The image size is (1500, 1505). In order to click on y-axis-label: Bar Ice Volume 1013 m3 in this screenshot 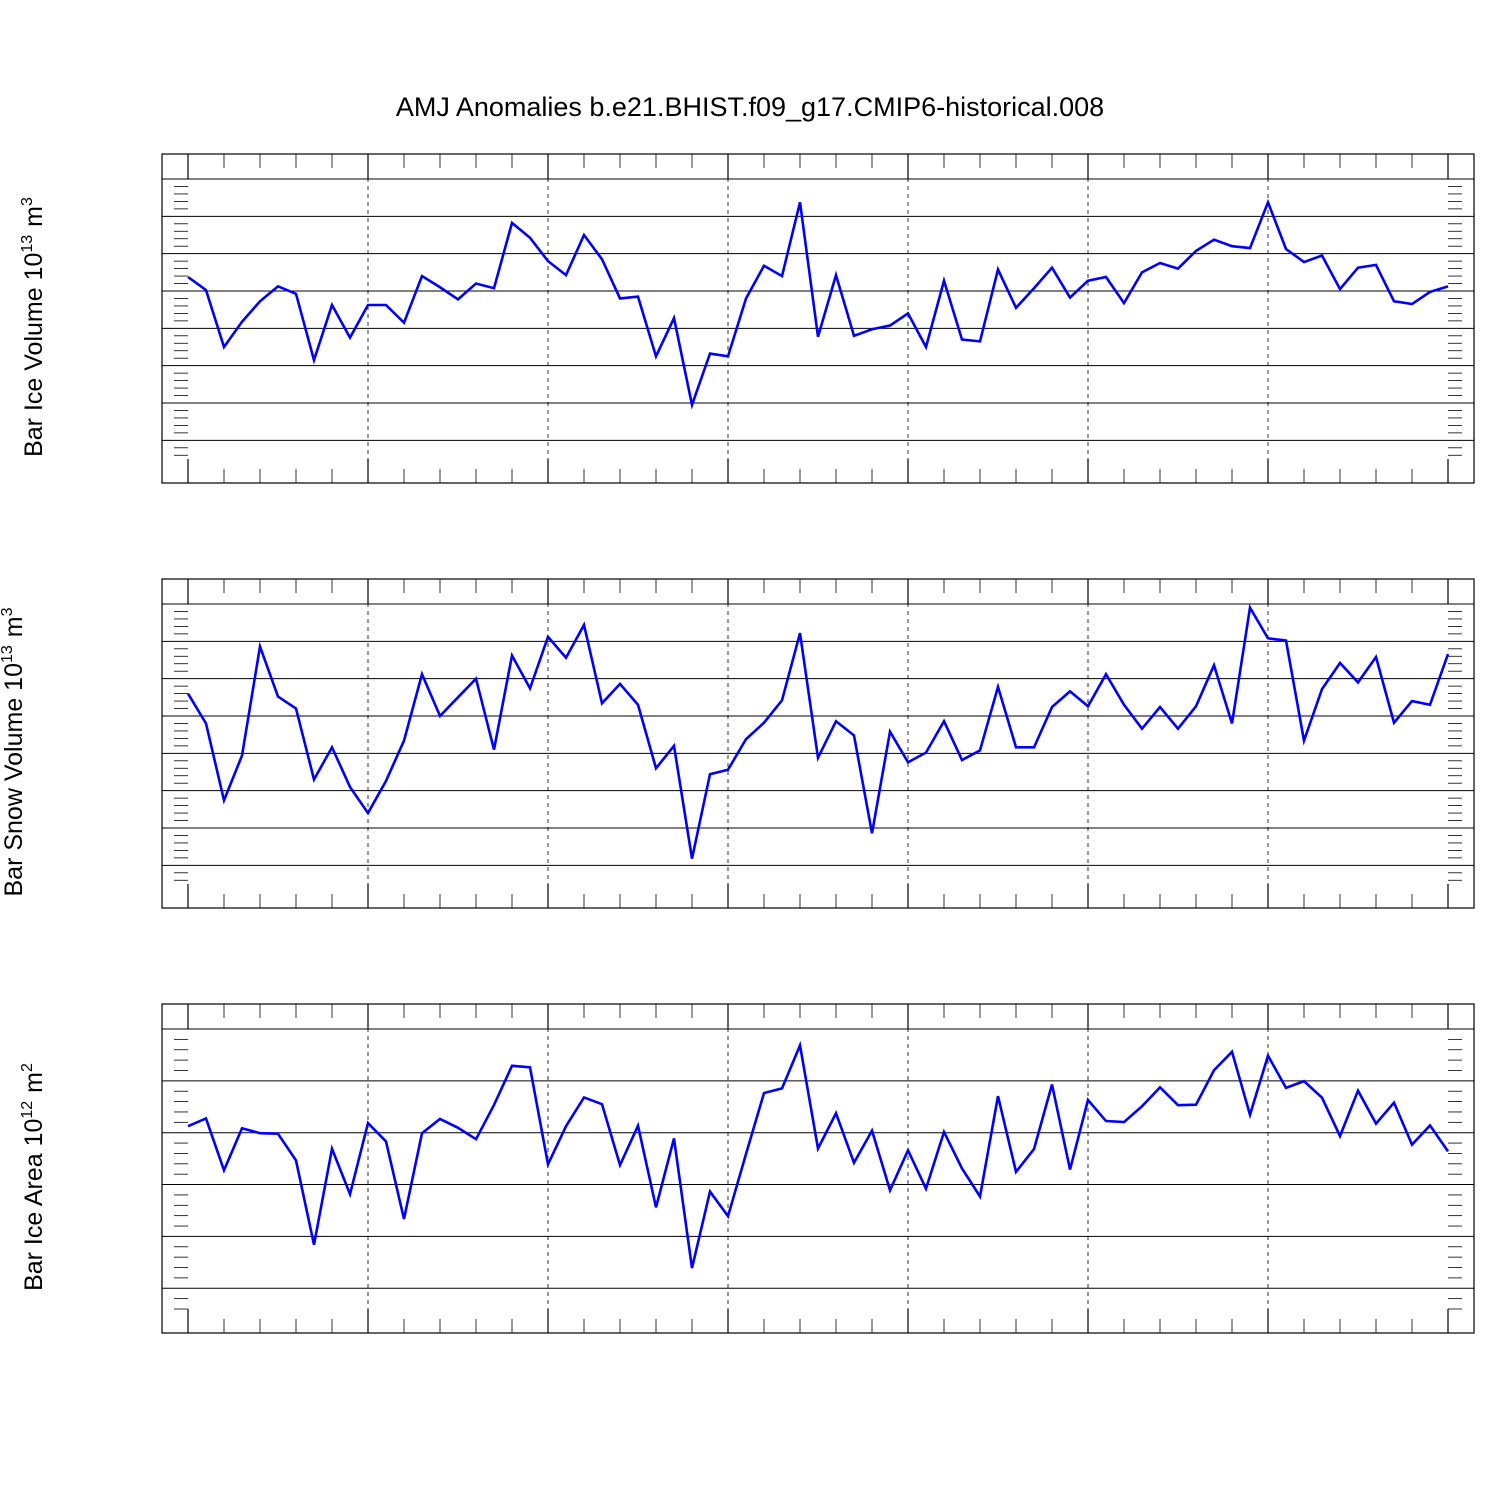, I will do `click(33, 327)`.